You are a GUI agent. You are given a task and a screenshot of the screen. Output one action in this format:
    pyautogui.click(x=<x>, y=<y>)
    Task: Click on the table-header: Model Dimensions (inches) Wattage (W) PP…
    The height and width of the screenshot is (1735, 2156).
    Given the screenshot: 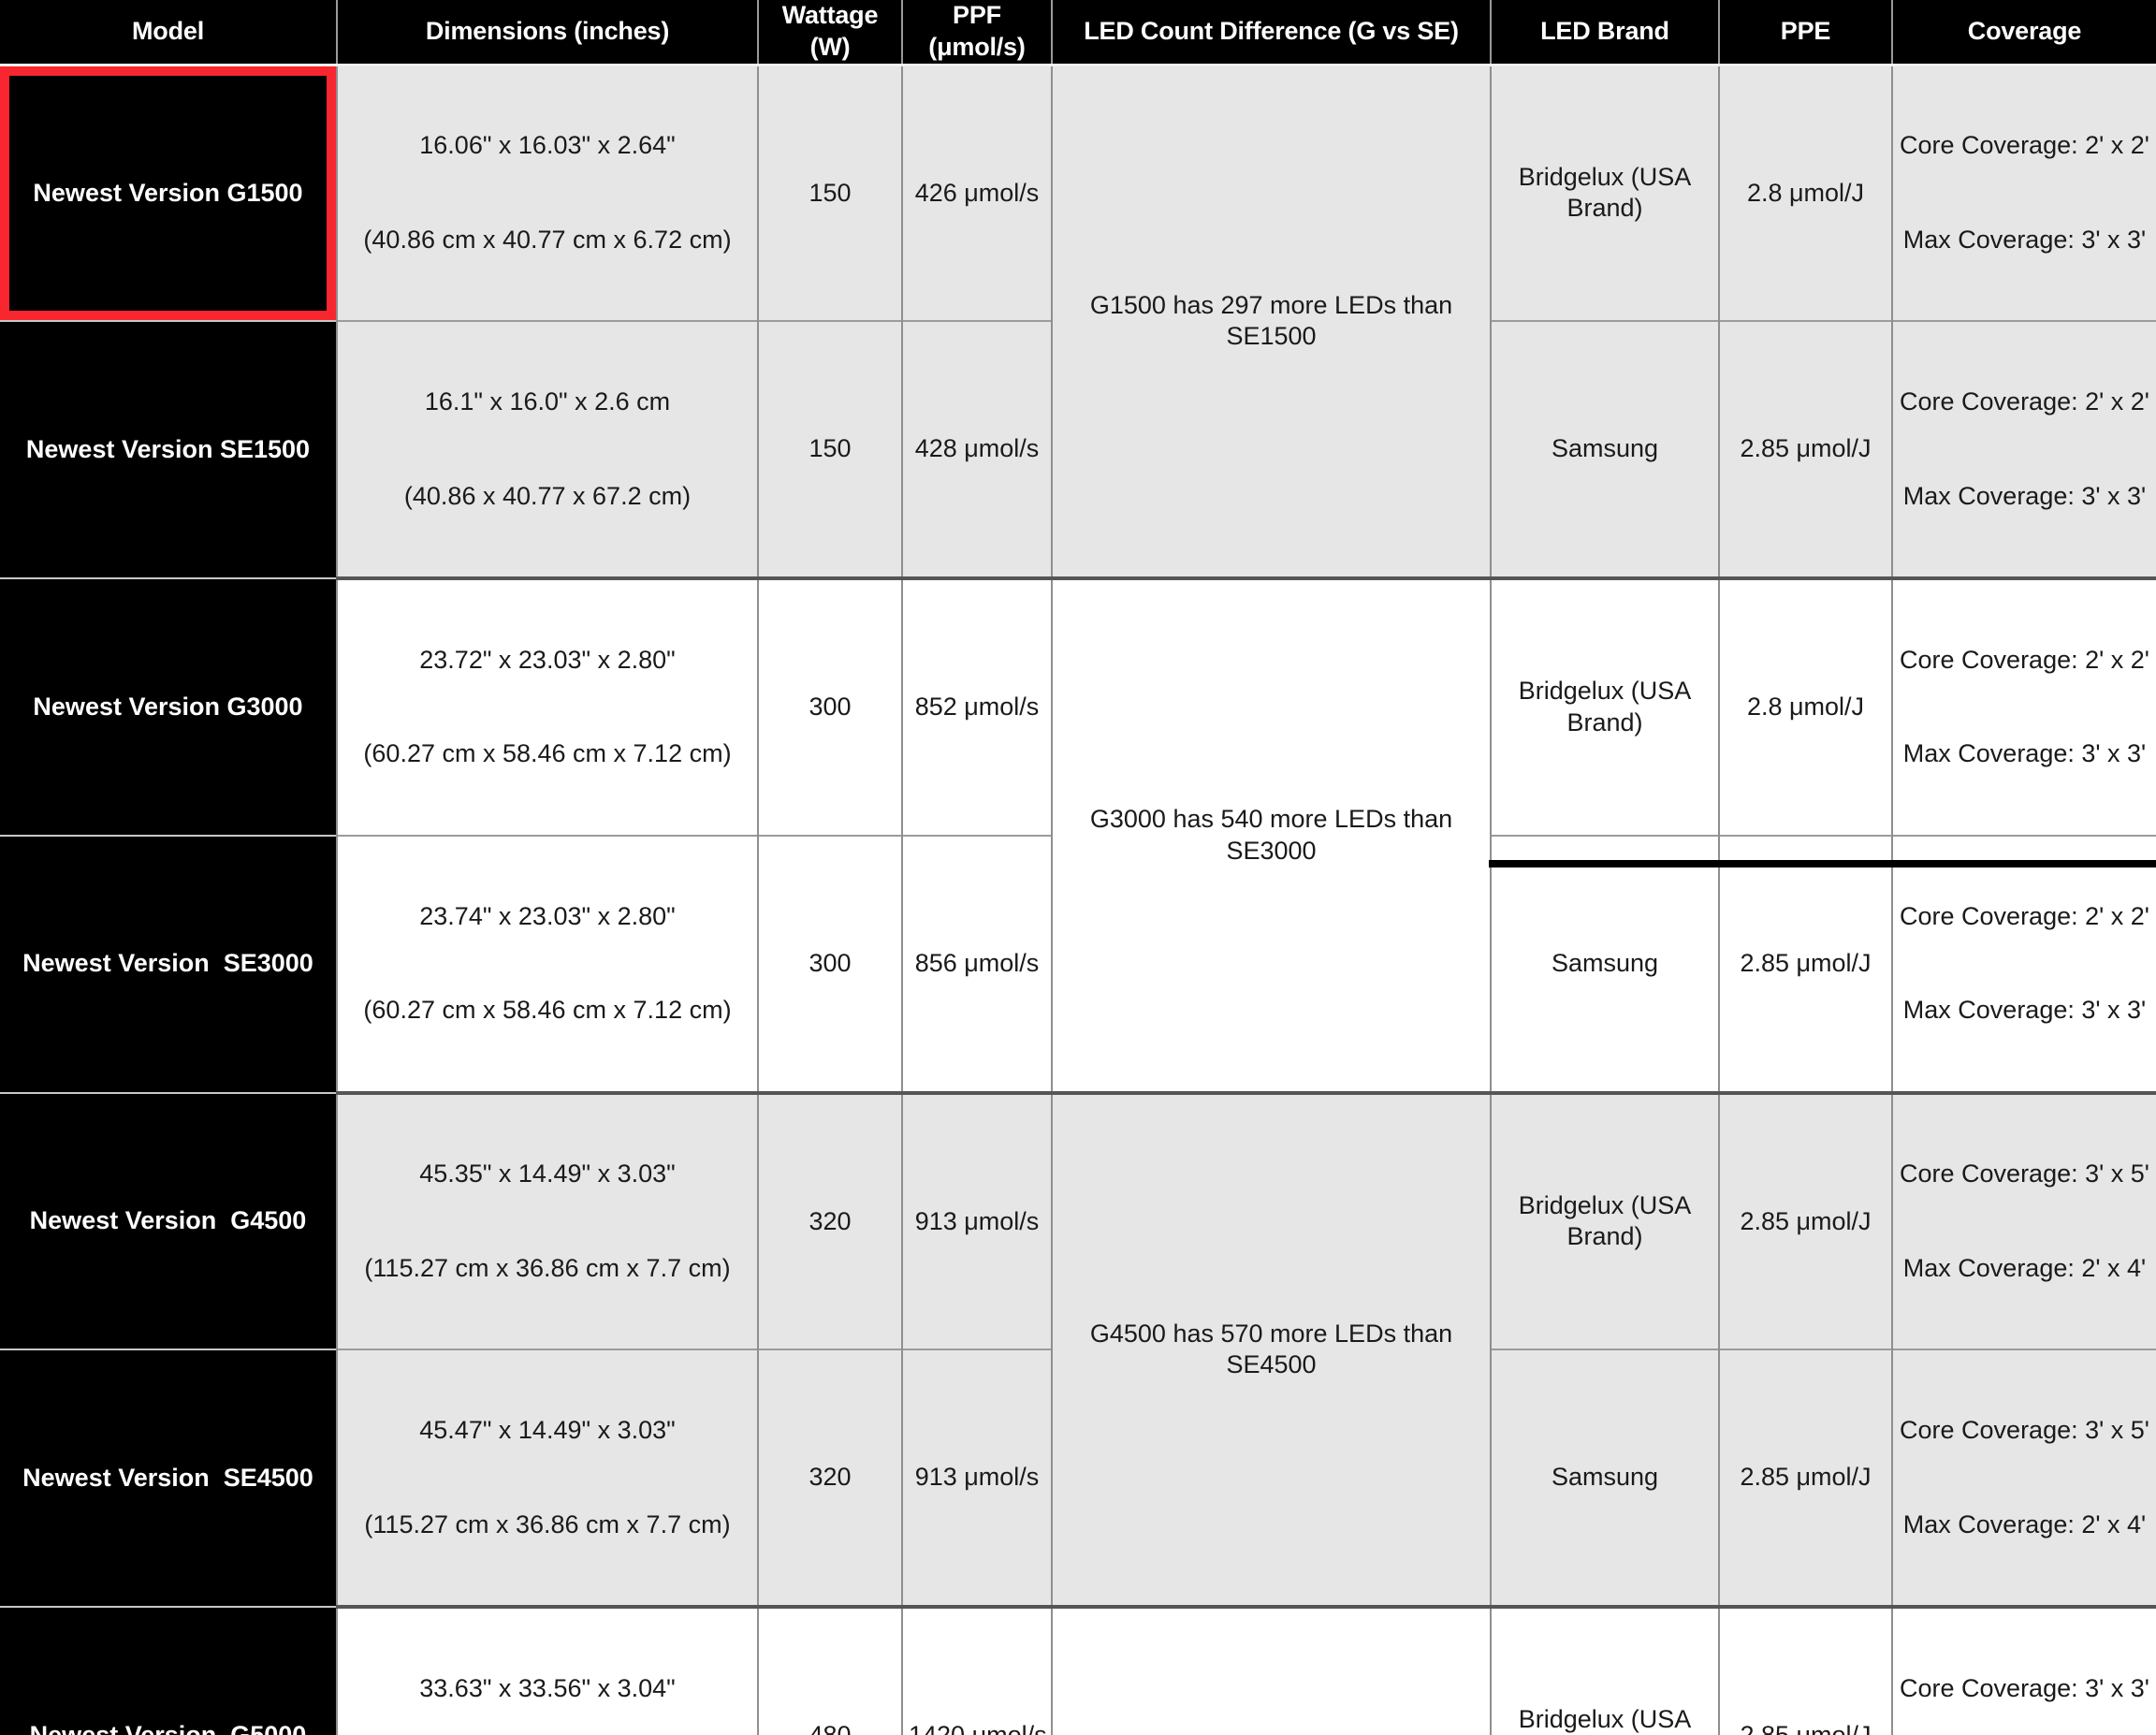 What is the action you would take?
    pyautogui.click(x=1078, y=33)
    